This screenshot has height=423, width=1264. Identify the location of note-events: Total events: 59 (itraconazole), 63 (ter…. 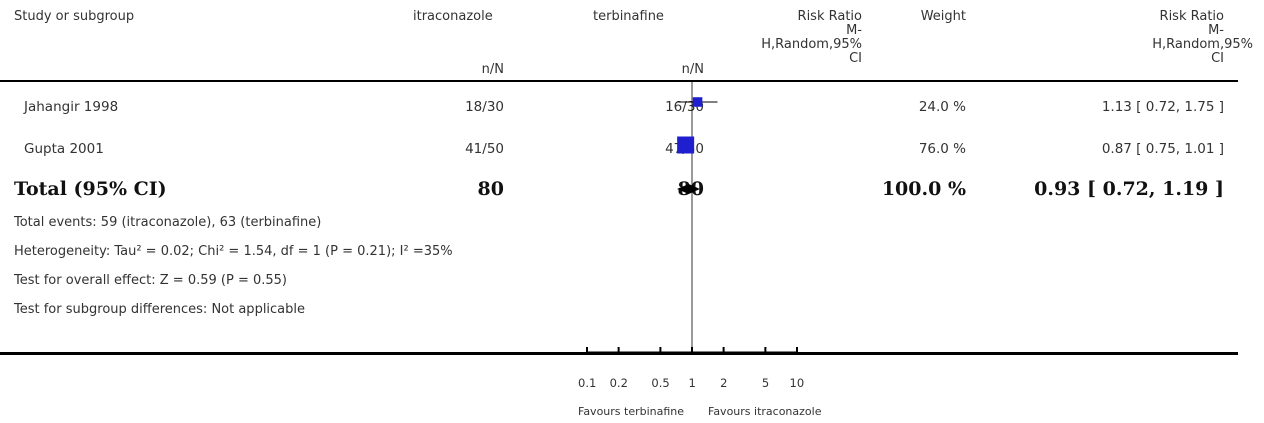
(168, 222).